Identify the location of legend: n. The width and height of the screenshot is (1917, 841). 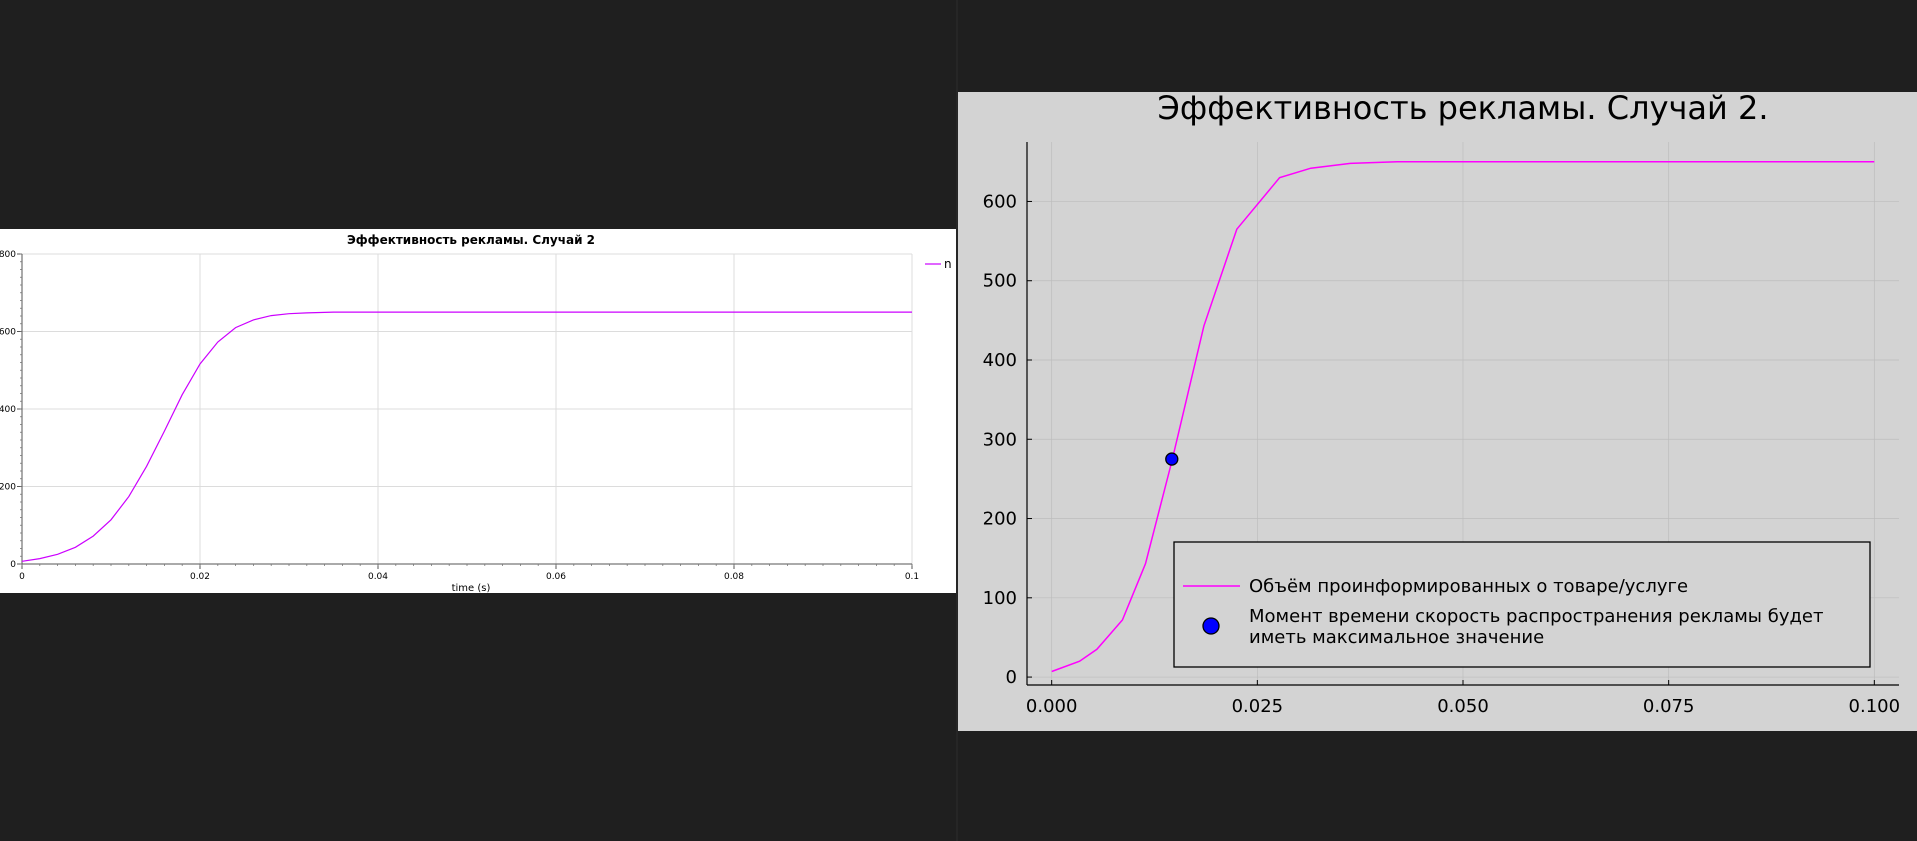
(938, 264).